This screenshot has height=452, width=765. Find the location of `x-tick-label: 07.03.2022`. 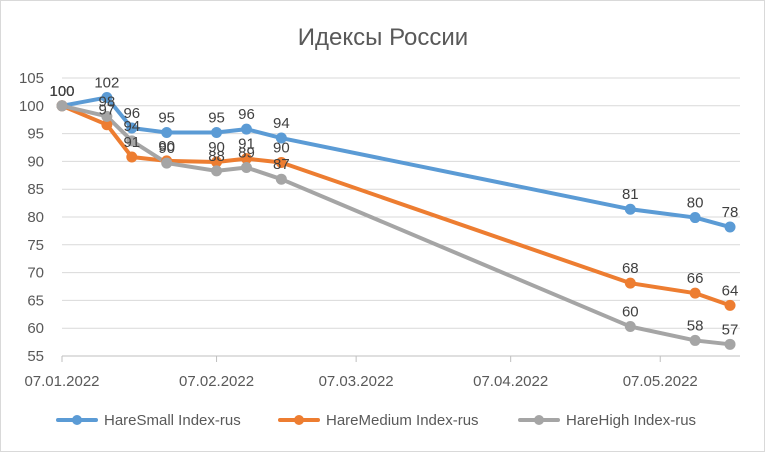

x-tick-label: 07.03.2022 is located at coordinates (356, 381).